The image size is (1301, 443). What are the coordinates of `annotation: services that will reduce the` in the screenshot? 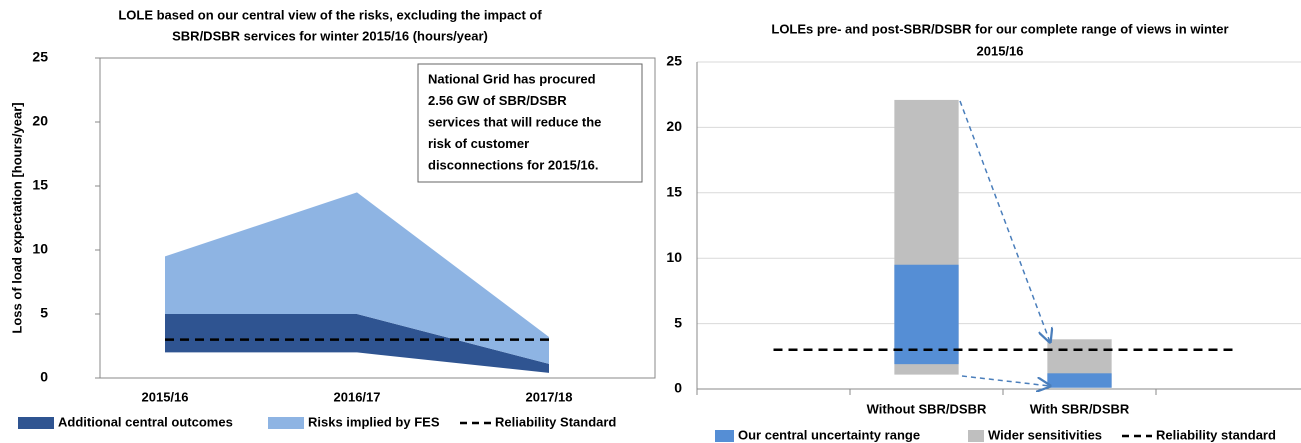 It's located at (514, 121).